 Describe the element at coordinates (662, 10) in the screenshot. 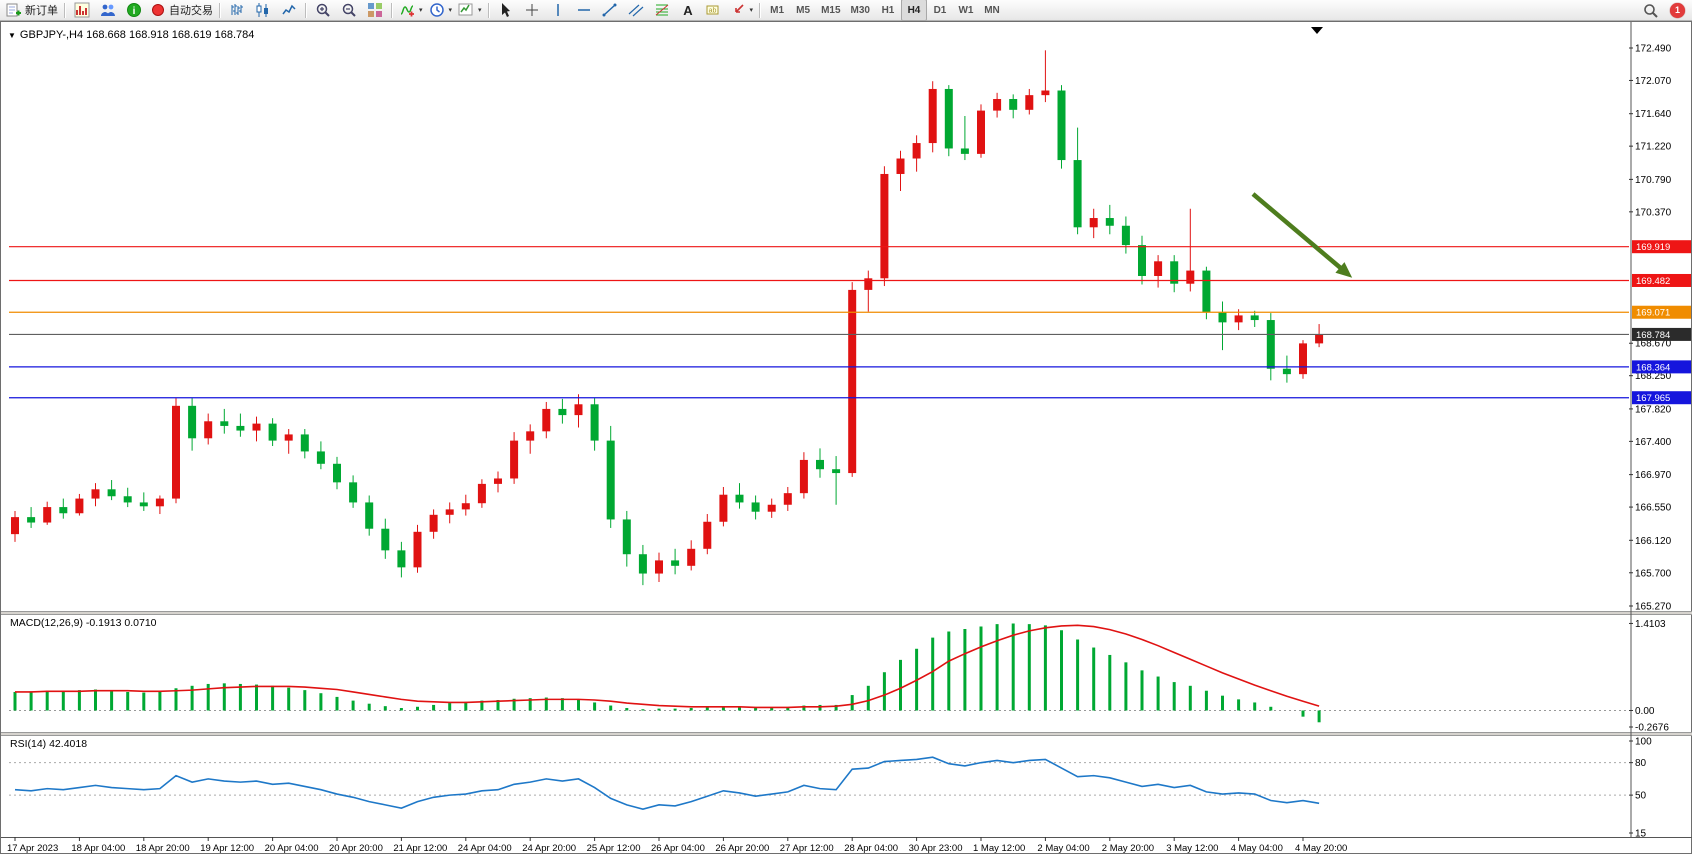

I see `fibonacci-button` at that location.